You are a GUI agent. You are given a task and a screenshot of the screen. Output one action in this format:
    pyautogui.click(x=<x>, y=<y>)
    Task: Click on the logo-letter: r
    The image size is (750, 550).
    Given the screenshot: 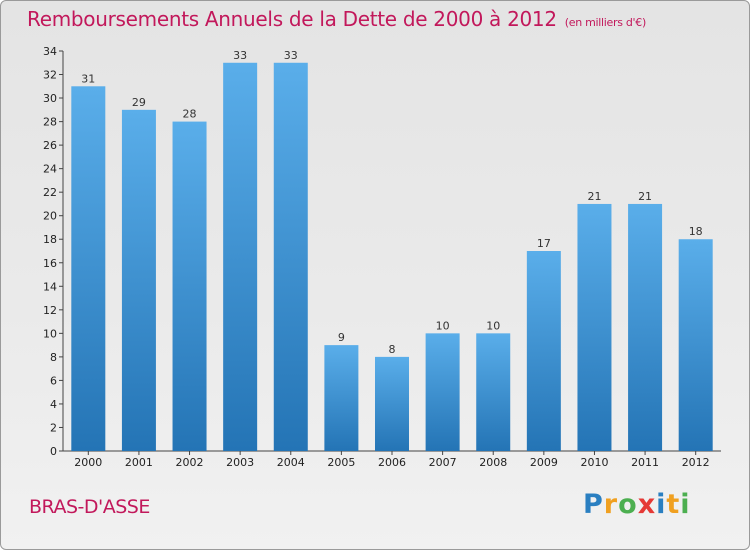 What is the action you would take?
    pyautogui.click(x=611, y=504)
    